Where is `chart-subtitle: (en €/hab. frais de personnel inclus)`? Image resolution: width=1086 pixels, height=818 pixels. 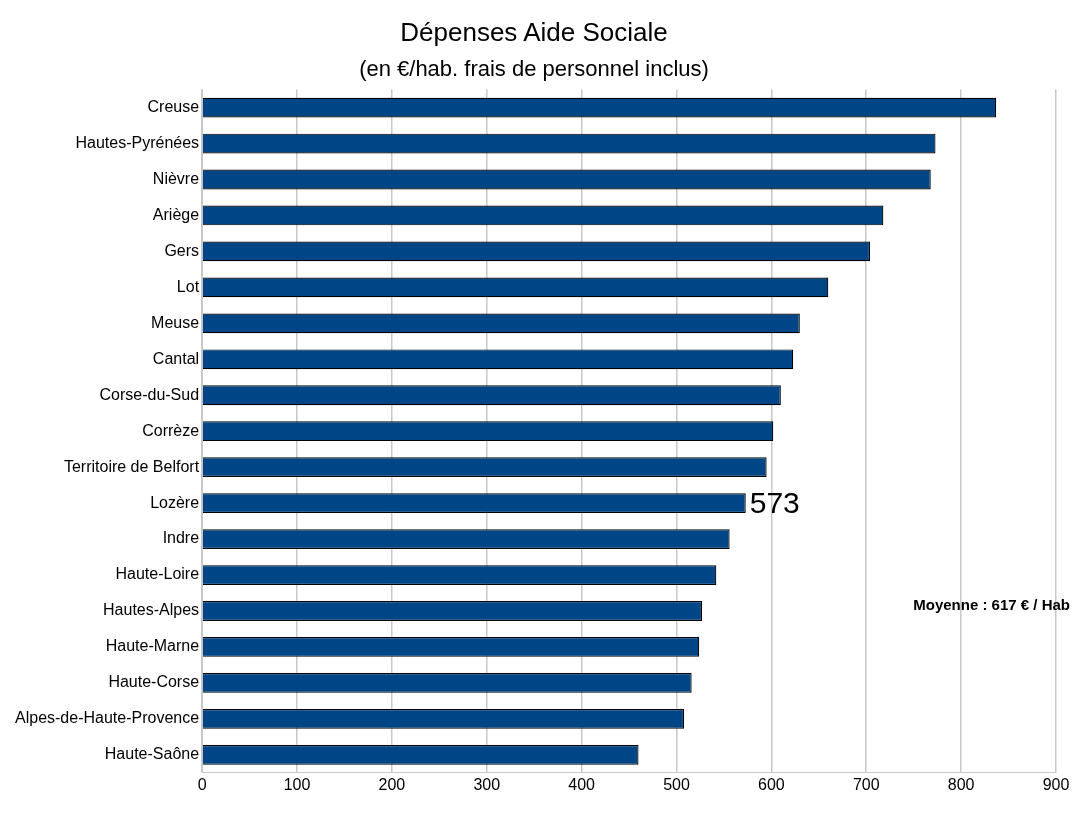 chart-subtitle: (en €/hab. frais de personnel inclus) is located at coordinates (534, 69).